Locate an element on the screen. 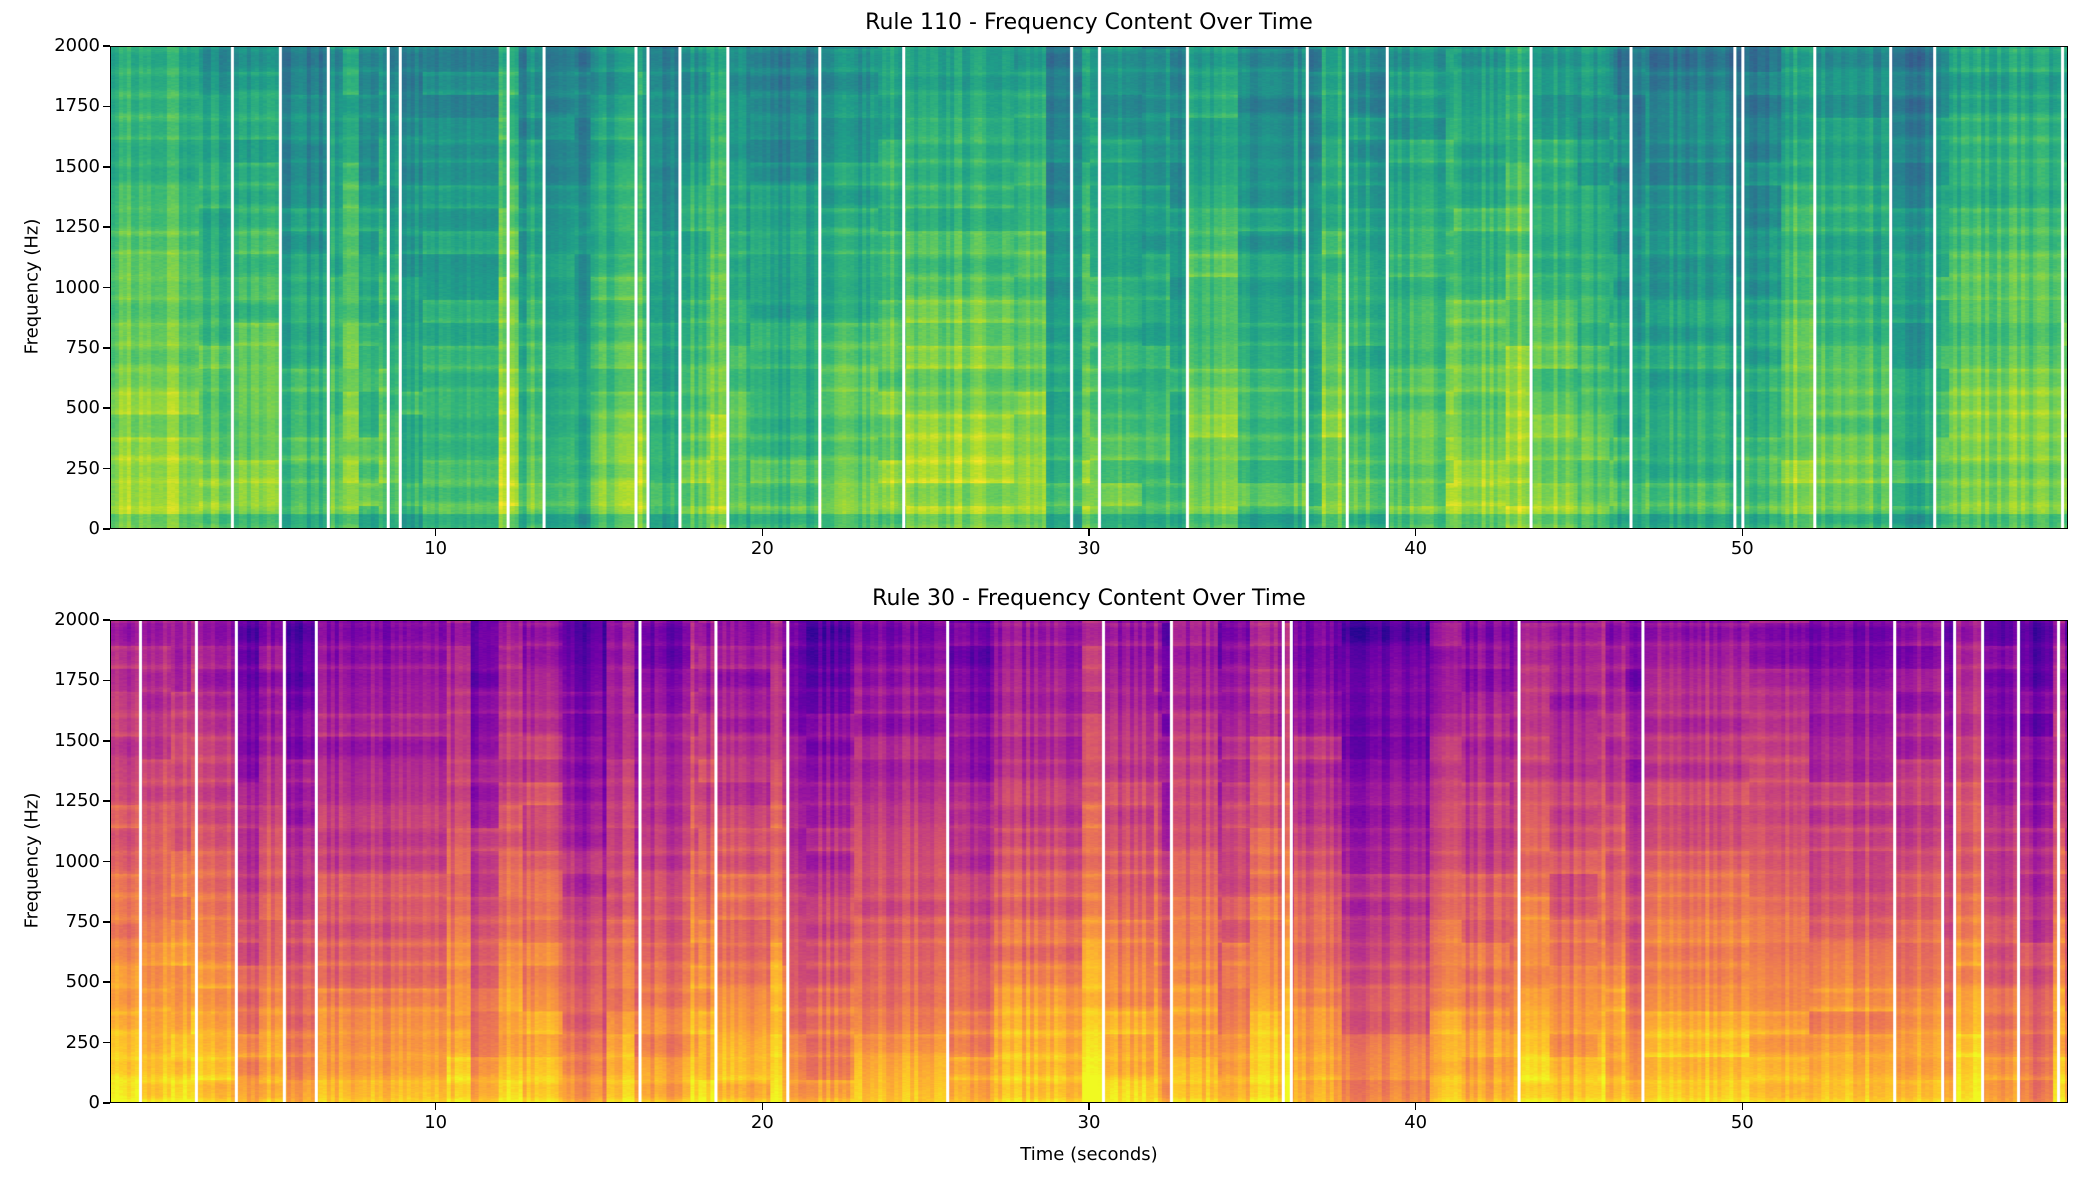 The width and height of the screenshot is (2084, 1181). chart-1-ytick-label: 750 is located at coordinates (82, 347).